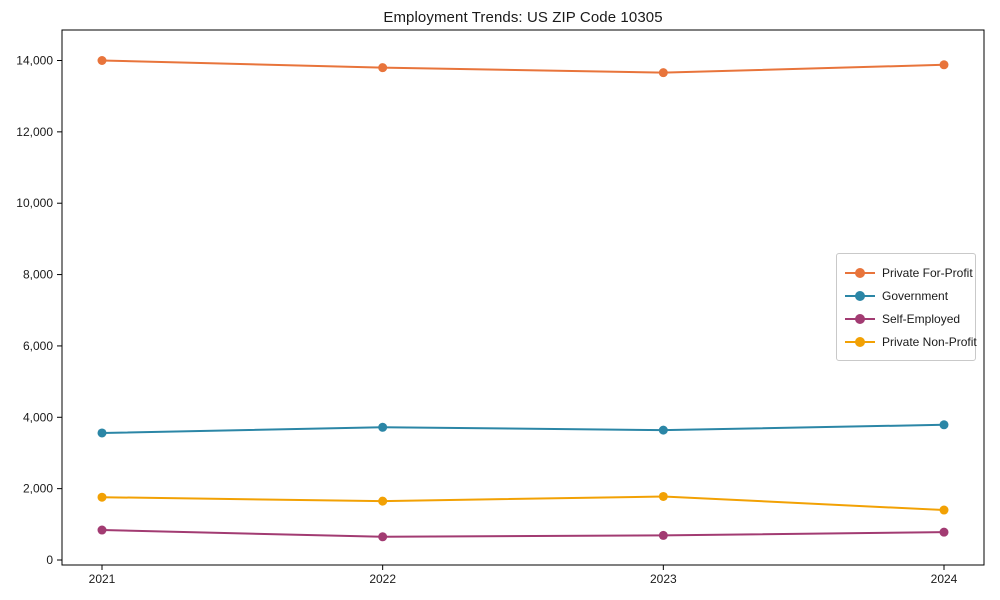  I want to click on data-point-self-employed-2021, so click(102, 530).